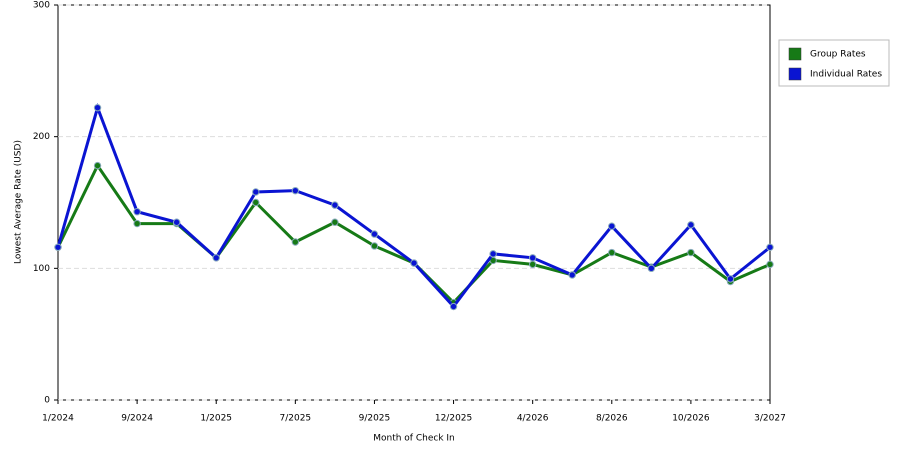 This screenshot has height=450, width=900. What do you see at coordinates (414, 439) in the screenshot?
I see `x-axis-label: Month of Check In` at bounding box center [414, 439].